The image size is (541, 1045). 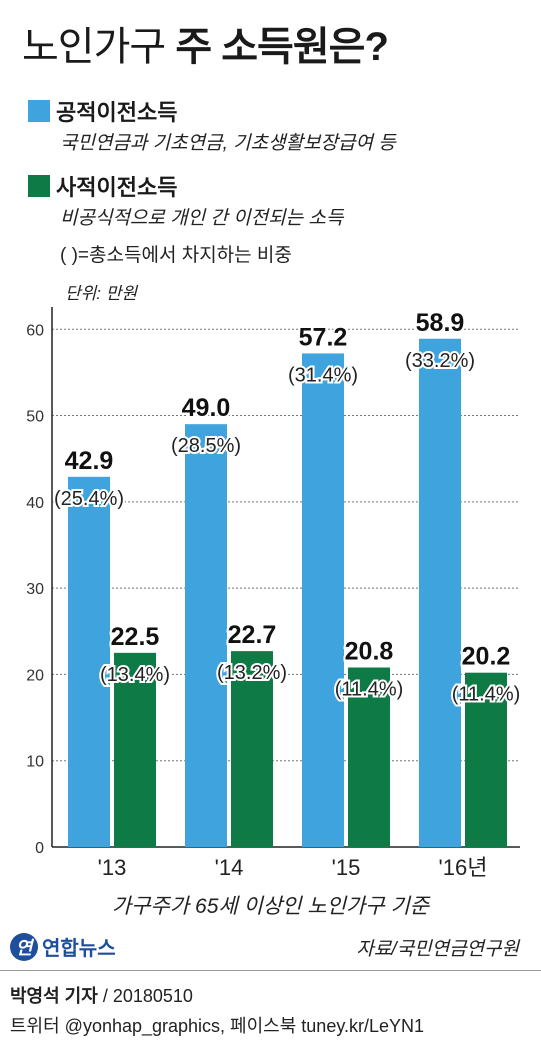 I want to click on share-note: ( )=총소득에서 차지하는 비중, so click(x=176, y=255).